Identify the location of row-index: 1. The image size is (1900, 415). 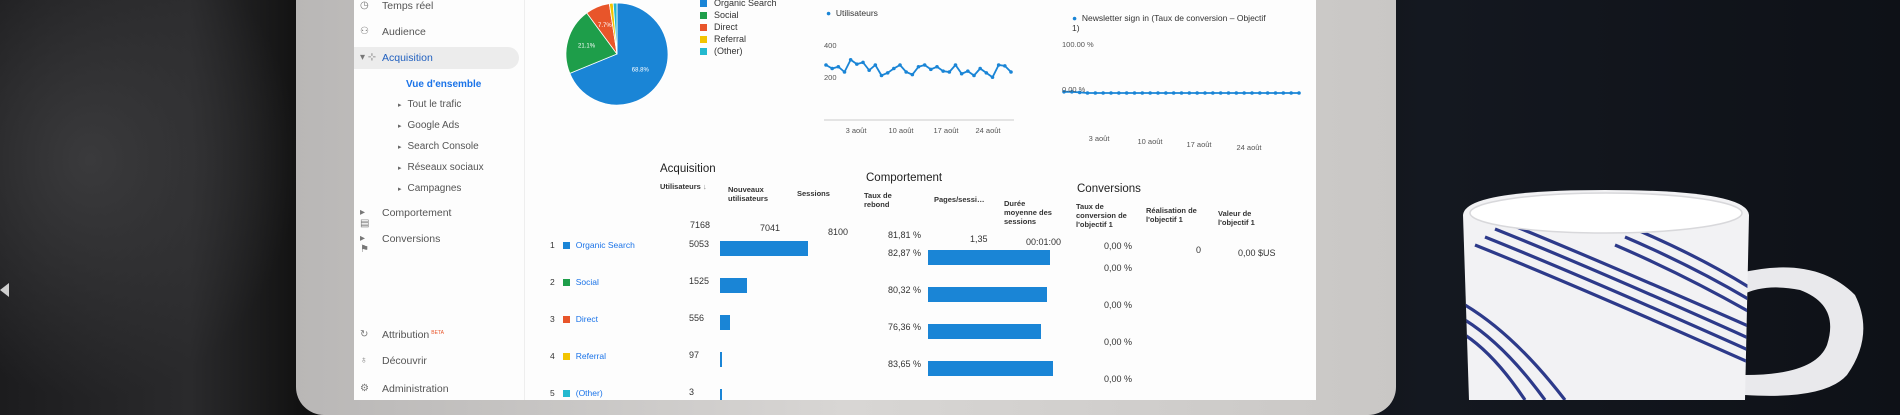
(552, 245).